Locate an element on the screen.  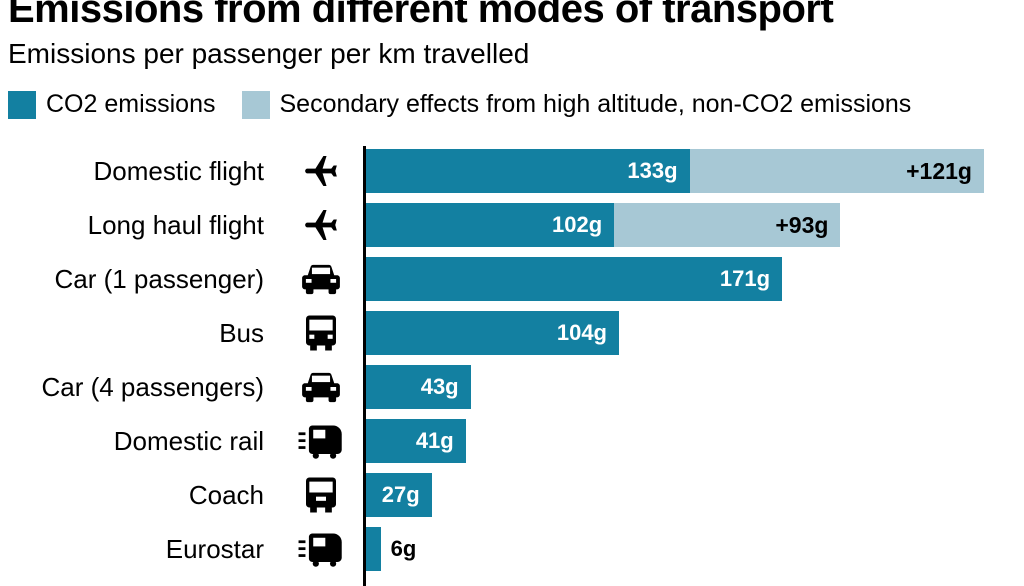
co2-bar: 104g is located at coordinates (492, 333).